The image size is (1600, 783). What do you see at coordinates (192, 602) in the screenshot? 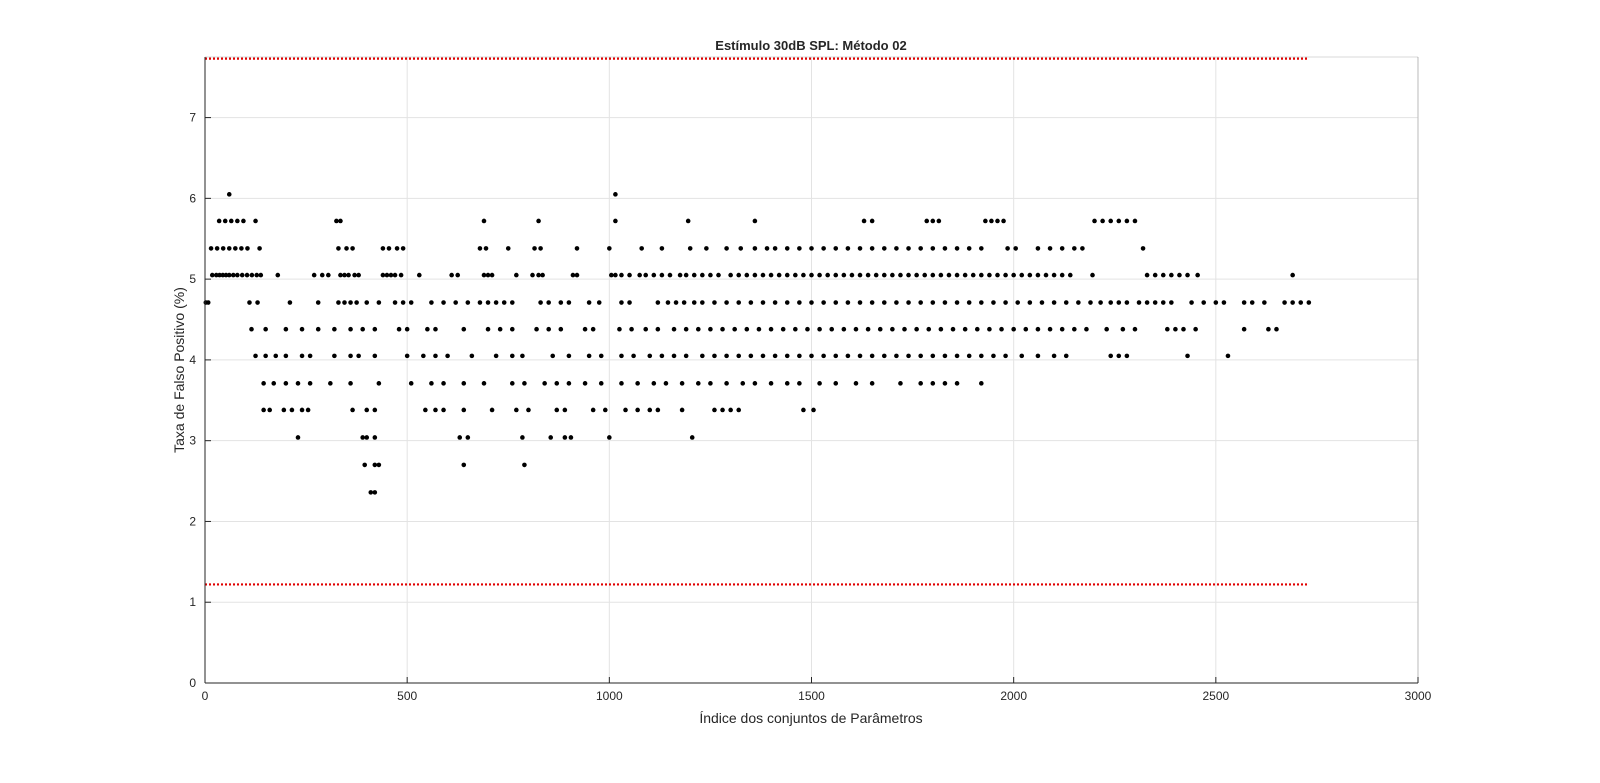
I see `y-tick-label: 1` at bounding box center [192, 602].